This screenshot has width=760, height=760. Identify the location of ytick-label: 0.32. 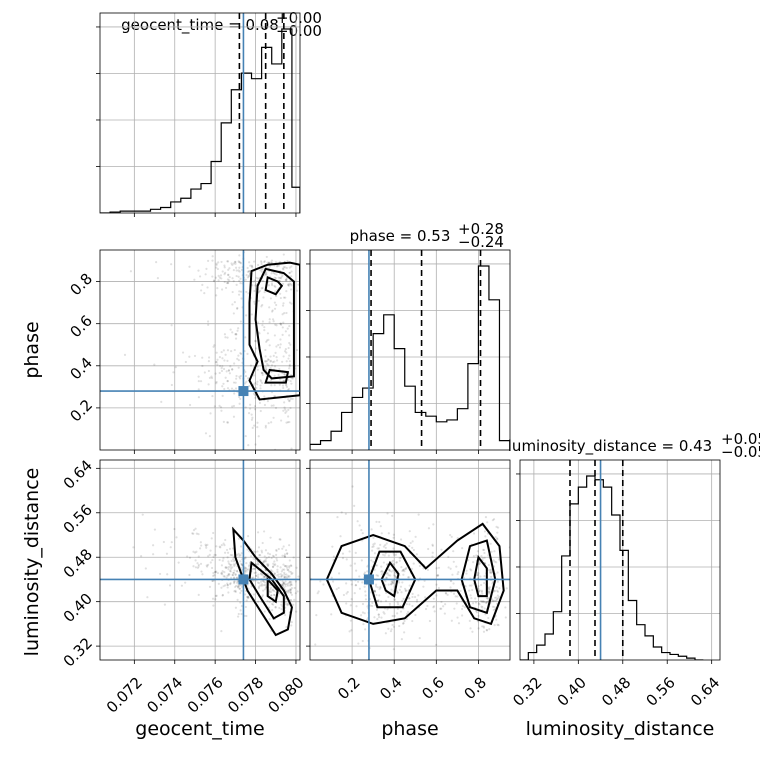
(78, 652).